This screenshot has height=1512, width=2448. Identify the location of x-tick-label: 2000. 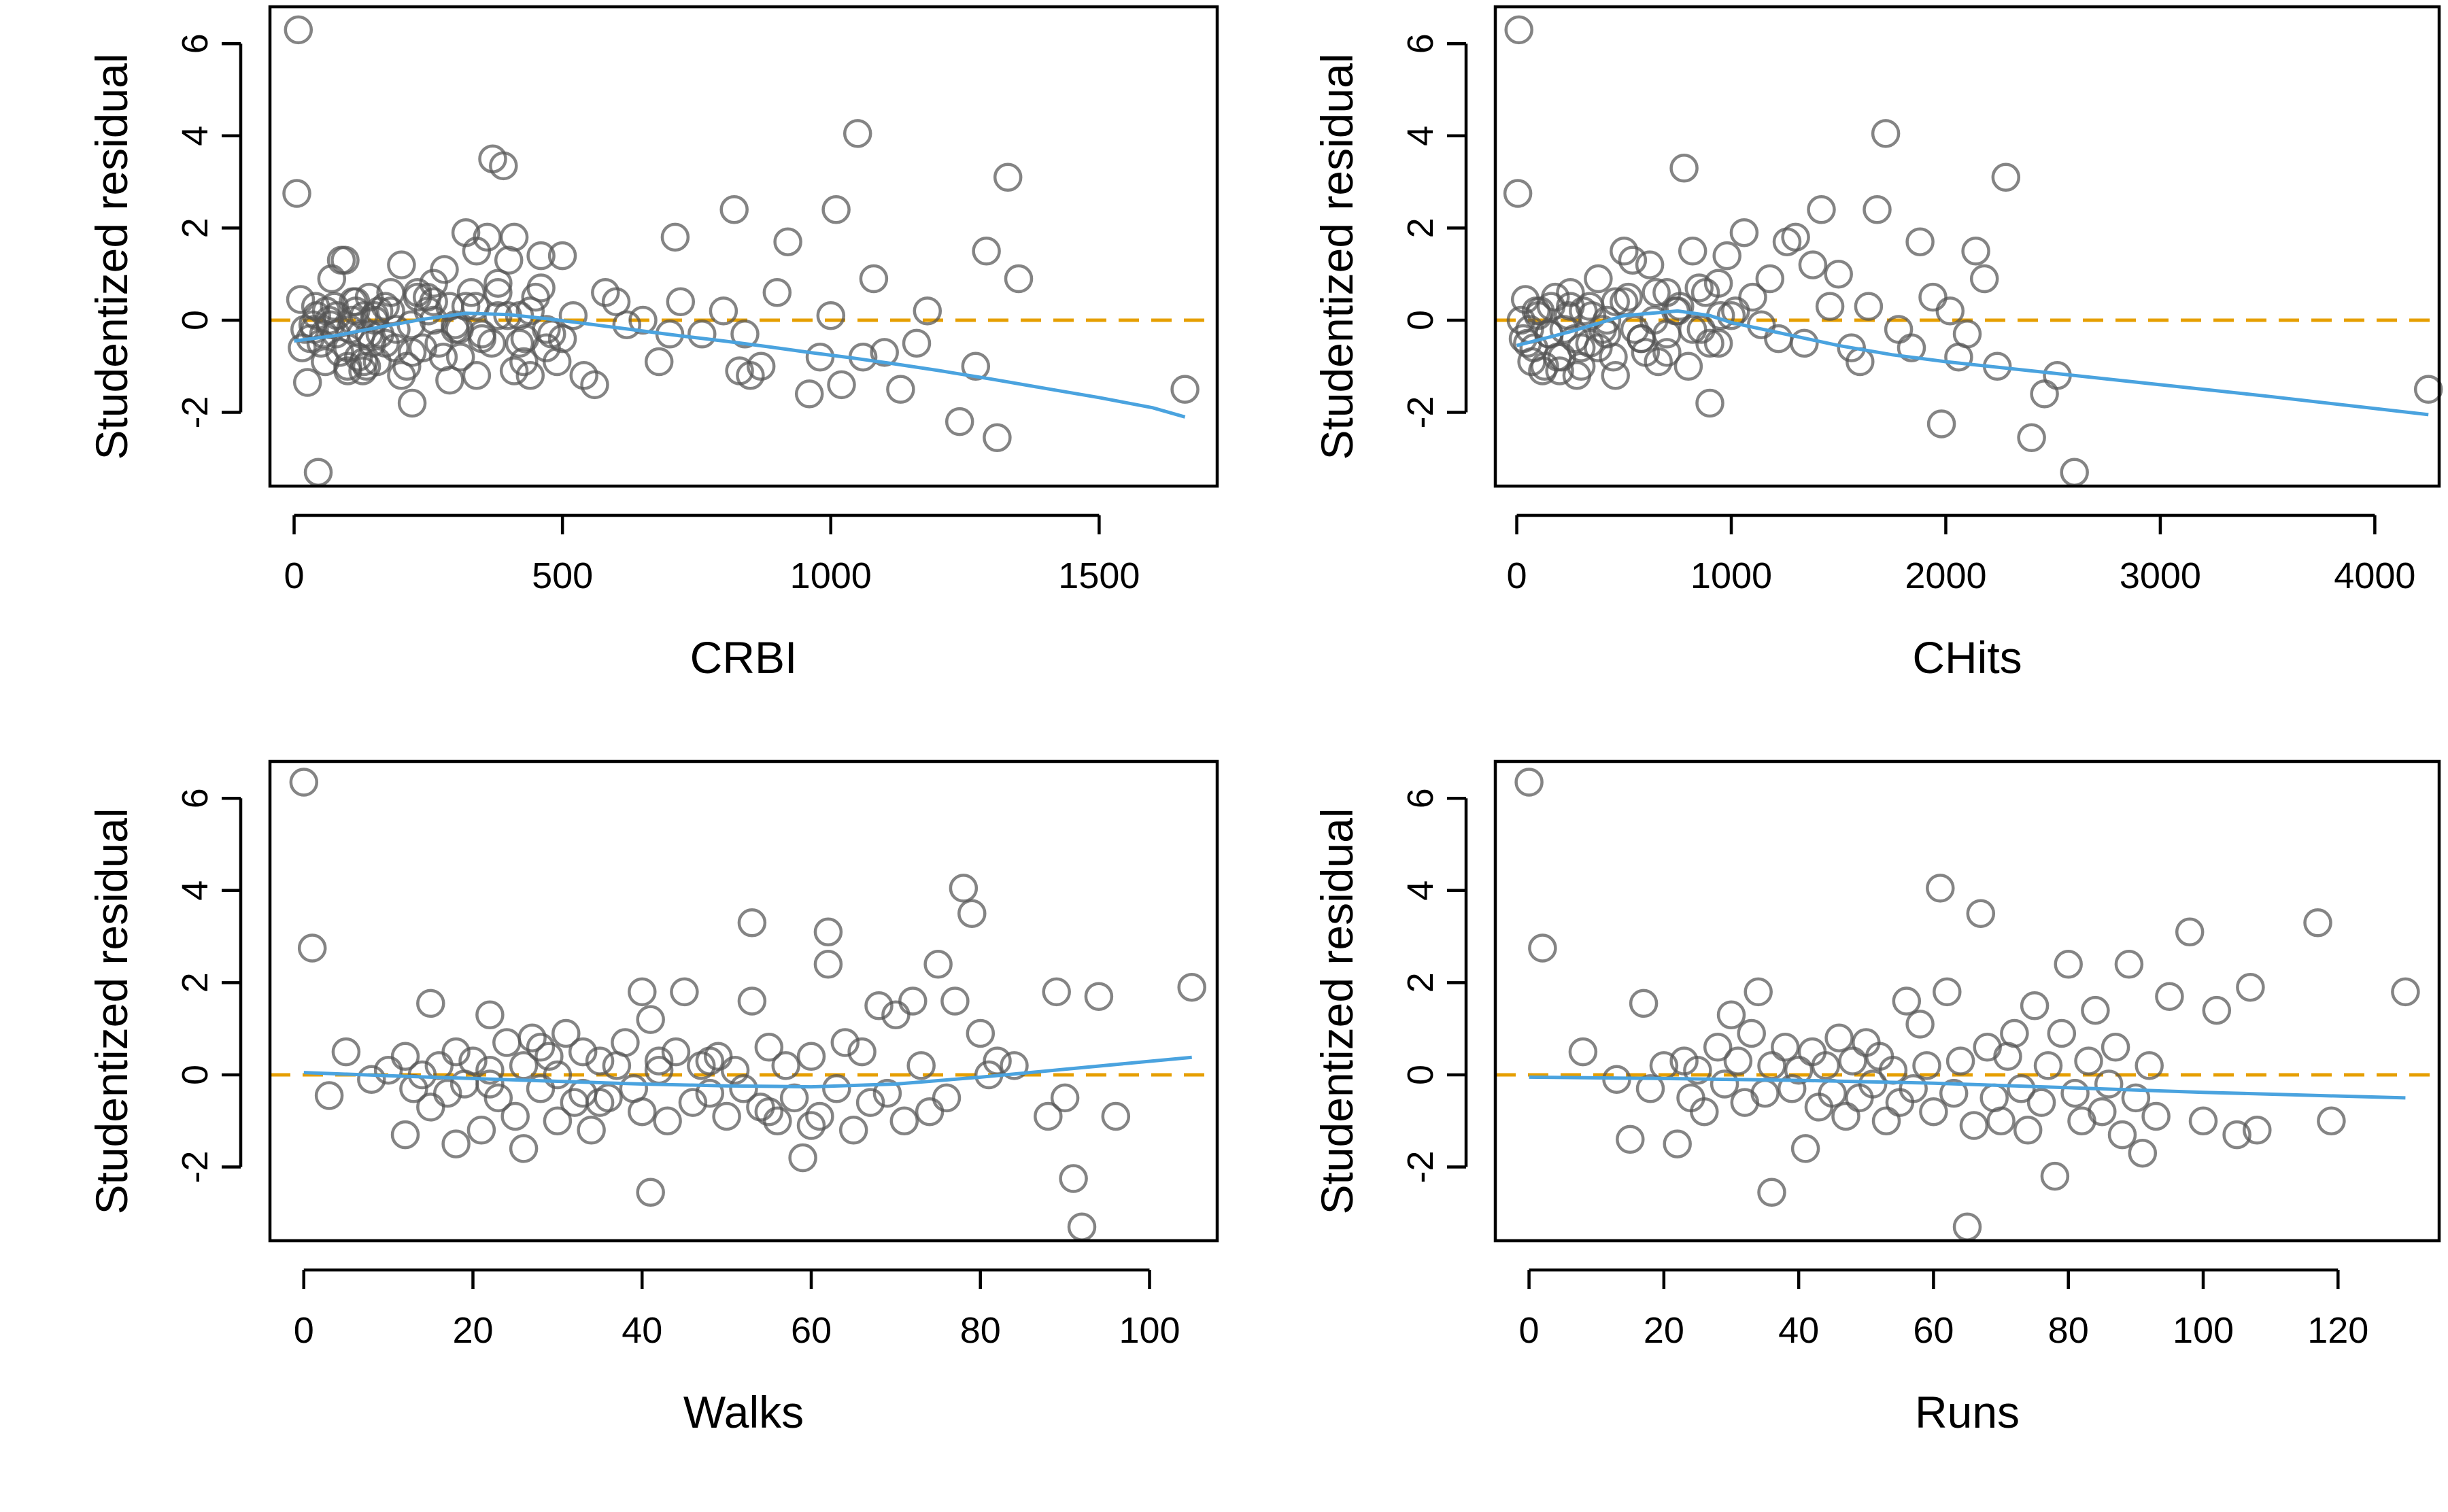
(1946, 575).